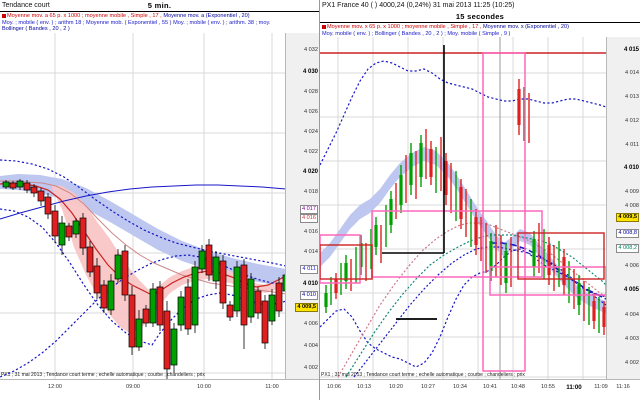  What do you see at coordinates (518, 387) in the screenshot?
I see `x-tick: 10:48` at bounding box center [518, 387].